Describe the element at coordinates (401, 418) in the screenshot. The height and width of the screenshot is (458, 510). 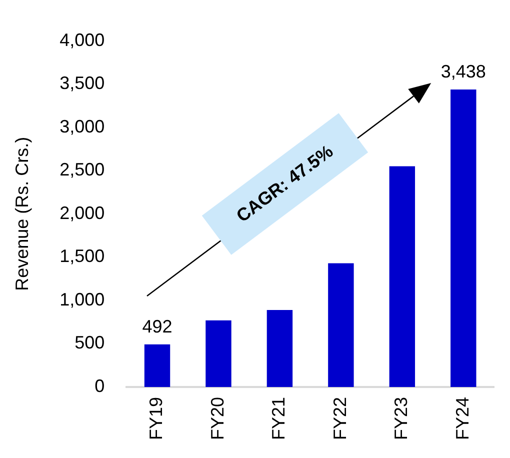
I see `x-tick-label: FY23` at that location.